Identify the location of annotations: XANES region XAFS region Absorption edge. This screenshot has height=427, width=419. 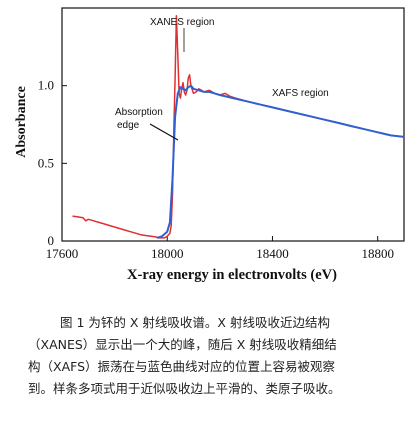
(222, 79).